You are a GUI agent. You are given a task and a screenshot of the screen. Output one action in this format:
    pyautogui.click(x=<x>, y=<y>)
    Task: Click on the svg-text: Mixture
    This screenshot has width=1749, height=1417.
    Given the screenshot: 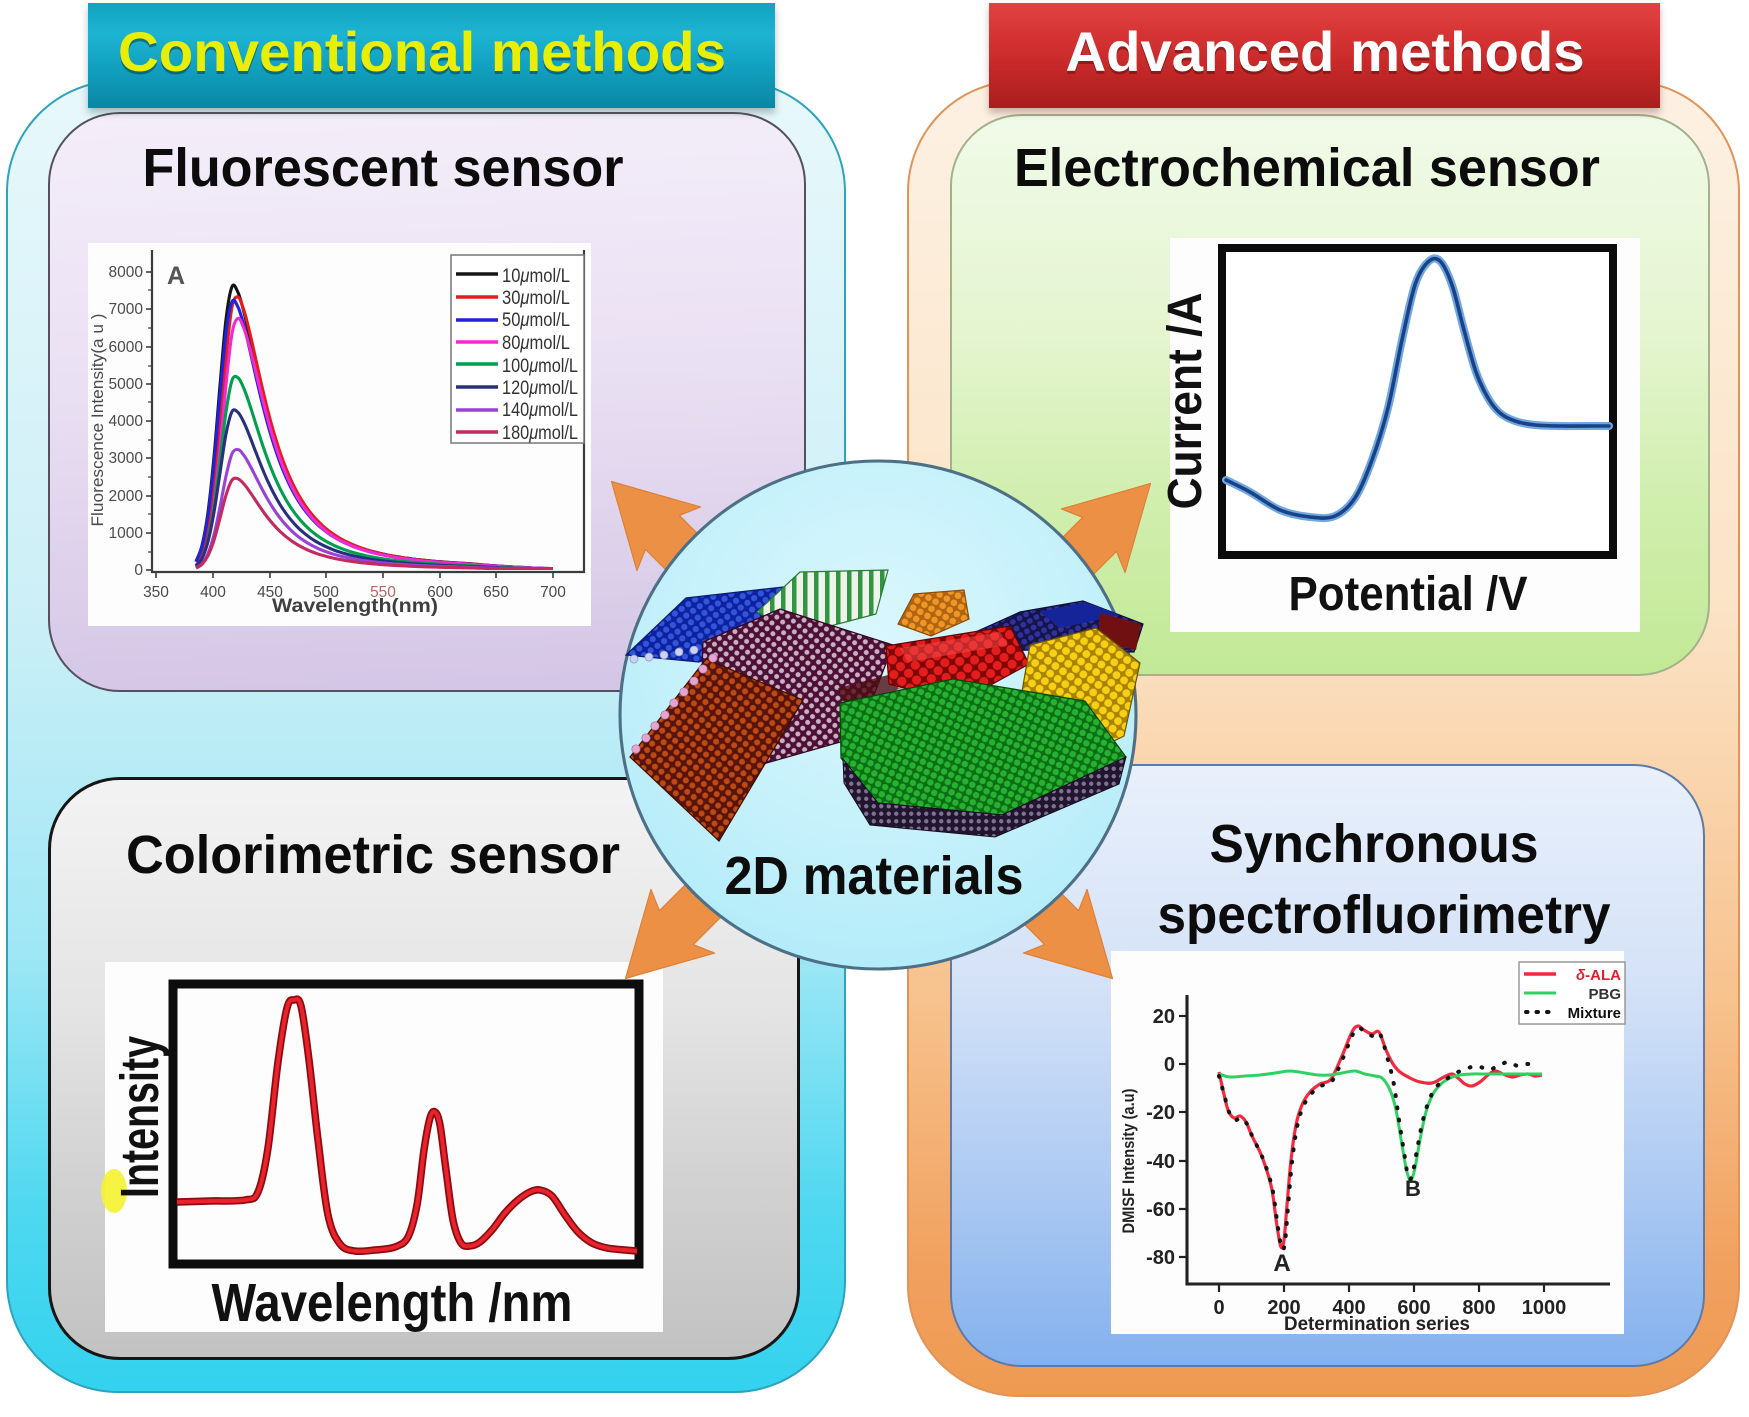 What is the action you would take?
    pyautogui.click(x=1594, y=1013)
    